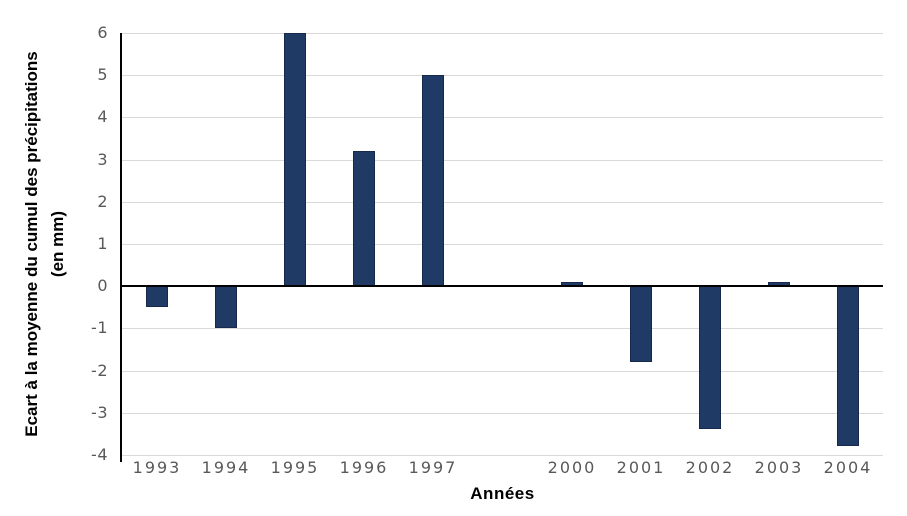 The width and height of the screenshot is (907, 516). What do you see at coordinates (157, 296) in the screenshot?
I see `bar-1993` at bounding box center [157, 296].